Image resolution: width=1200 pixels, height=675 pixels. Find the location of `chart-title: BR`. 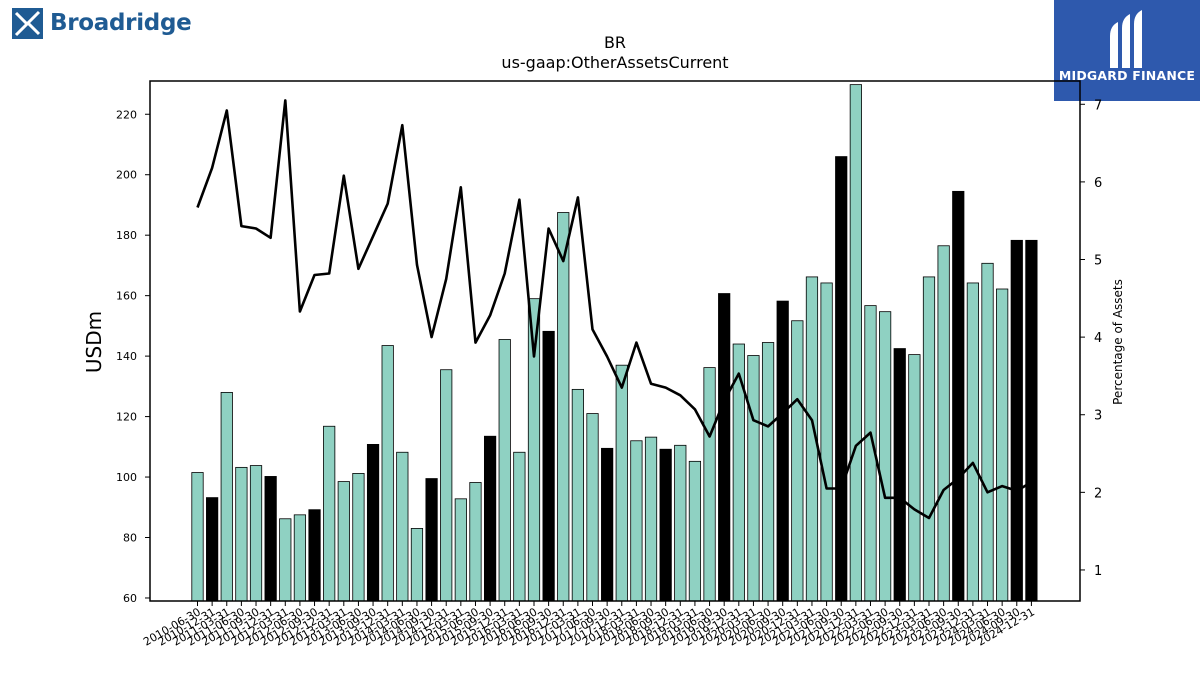

chart-title: BR is located at coordinates (615, 42).